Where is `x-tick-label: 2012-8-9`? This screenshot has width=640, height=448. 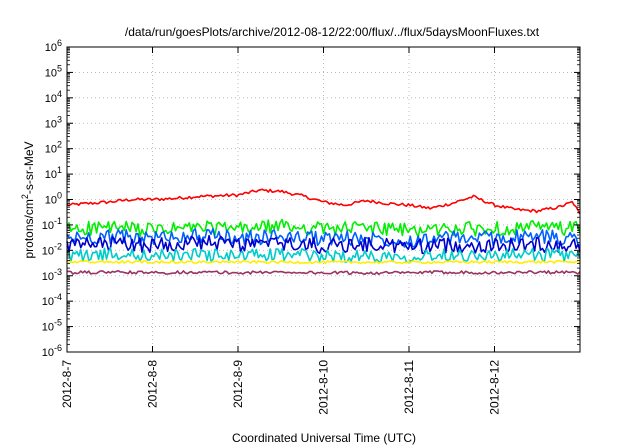 x-tick-label: 2012-8-9 is located at coordinates (238, 384).